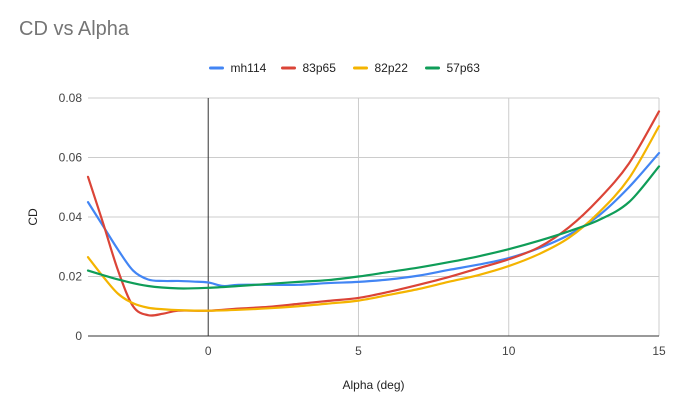  What do you see at coordinates (373, 385) in the screenshot?
I see `x-axis-label: Alpha (deg)` at bounding box center [373, 385].